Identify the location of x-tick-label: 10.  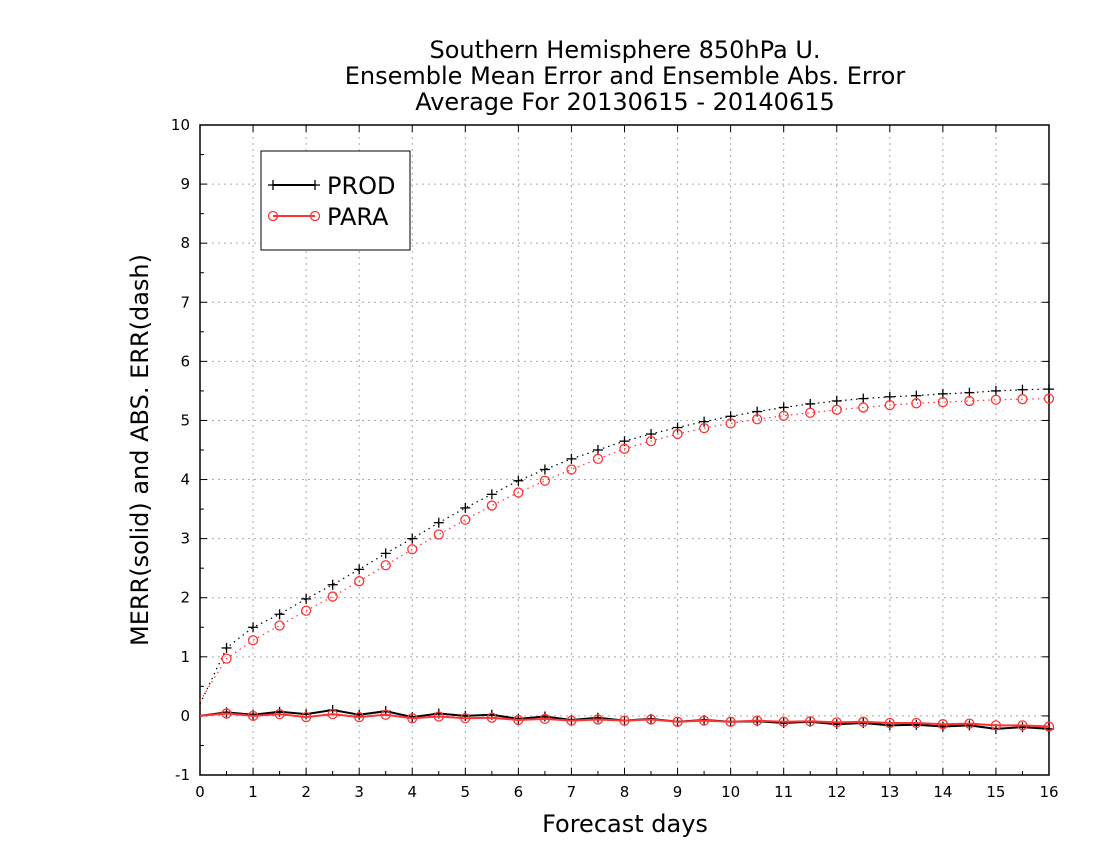
(730, 792).